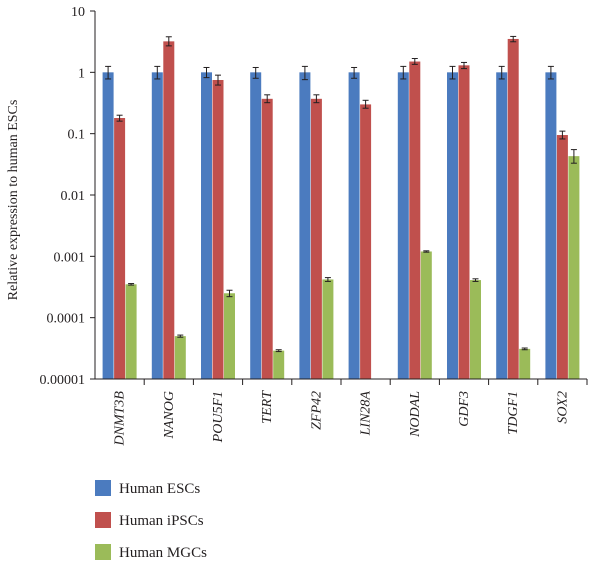 The image size is (600, 565). I want to click on x-tick-label: DNMT3B, so click(120, 419).